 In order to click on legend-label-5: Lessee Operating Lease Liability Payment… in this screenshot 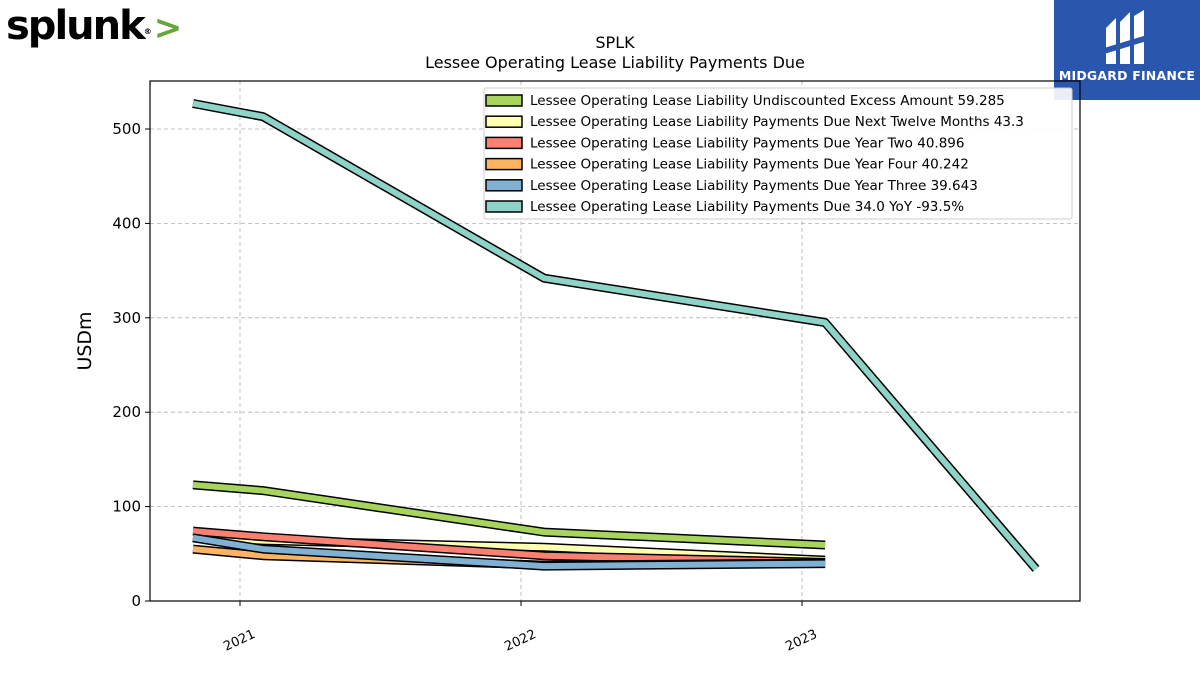, I will do `click(747, 207)`.